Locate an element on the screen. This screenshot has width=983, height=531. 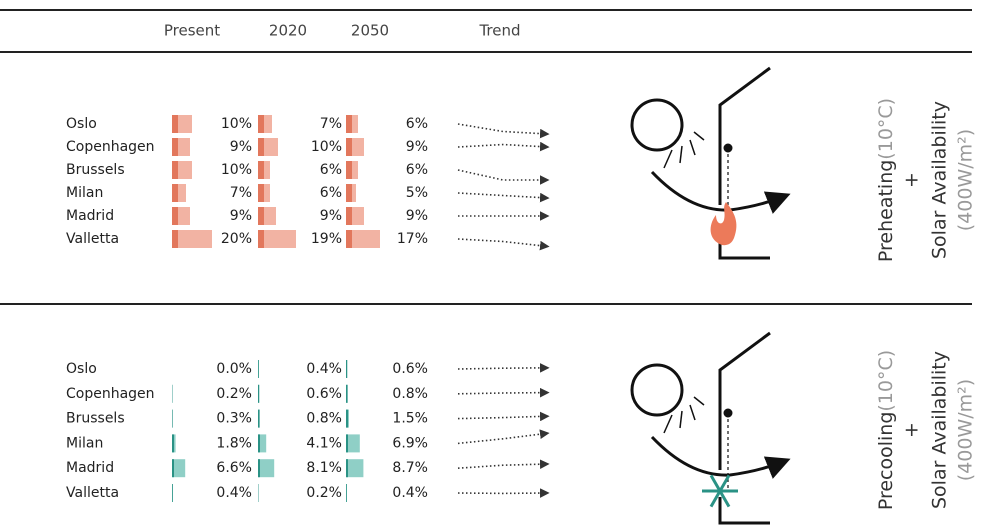
irradiance: (400W/m²) is located at coordinates (966, 180).